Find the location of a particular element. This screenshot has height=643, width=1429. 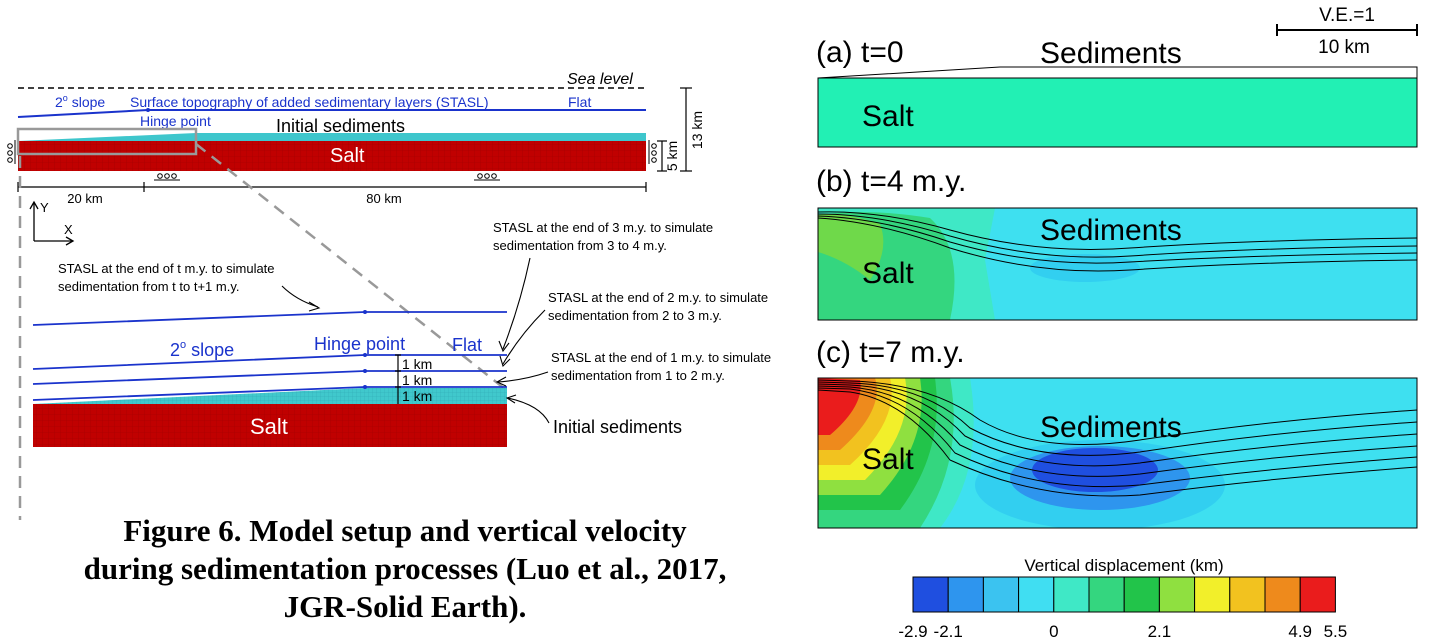

panel-c-horizons is located at coordinates (1117, 438).